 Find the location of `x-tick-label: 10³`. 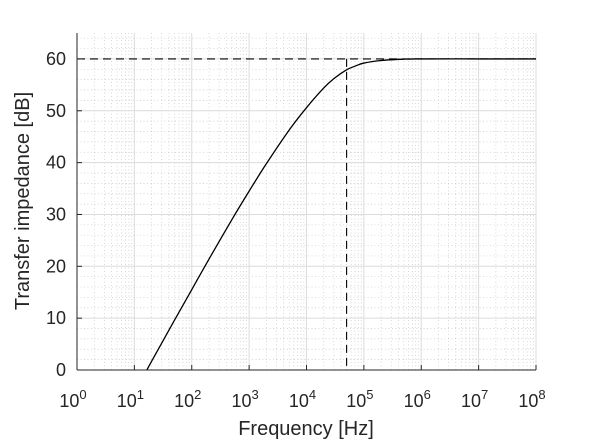

x-tick-label: 10³ is located at coordinates (244, 399).